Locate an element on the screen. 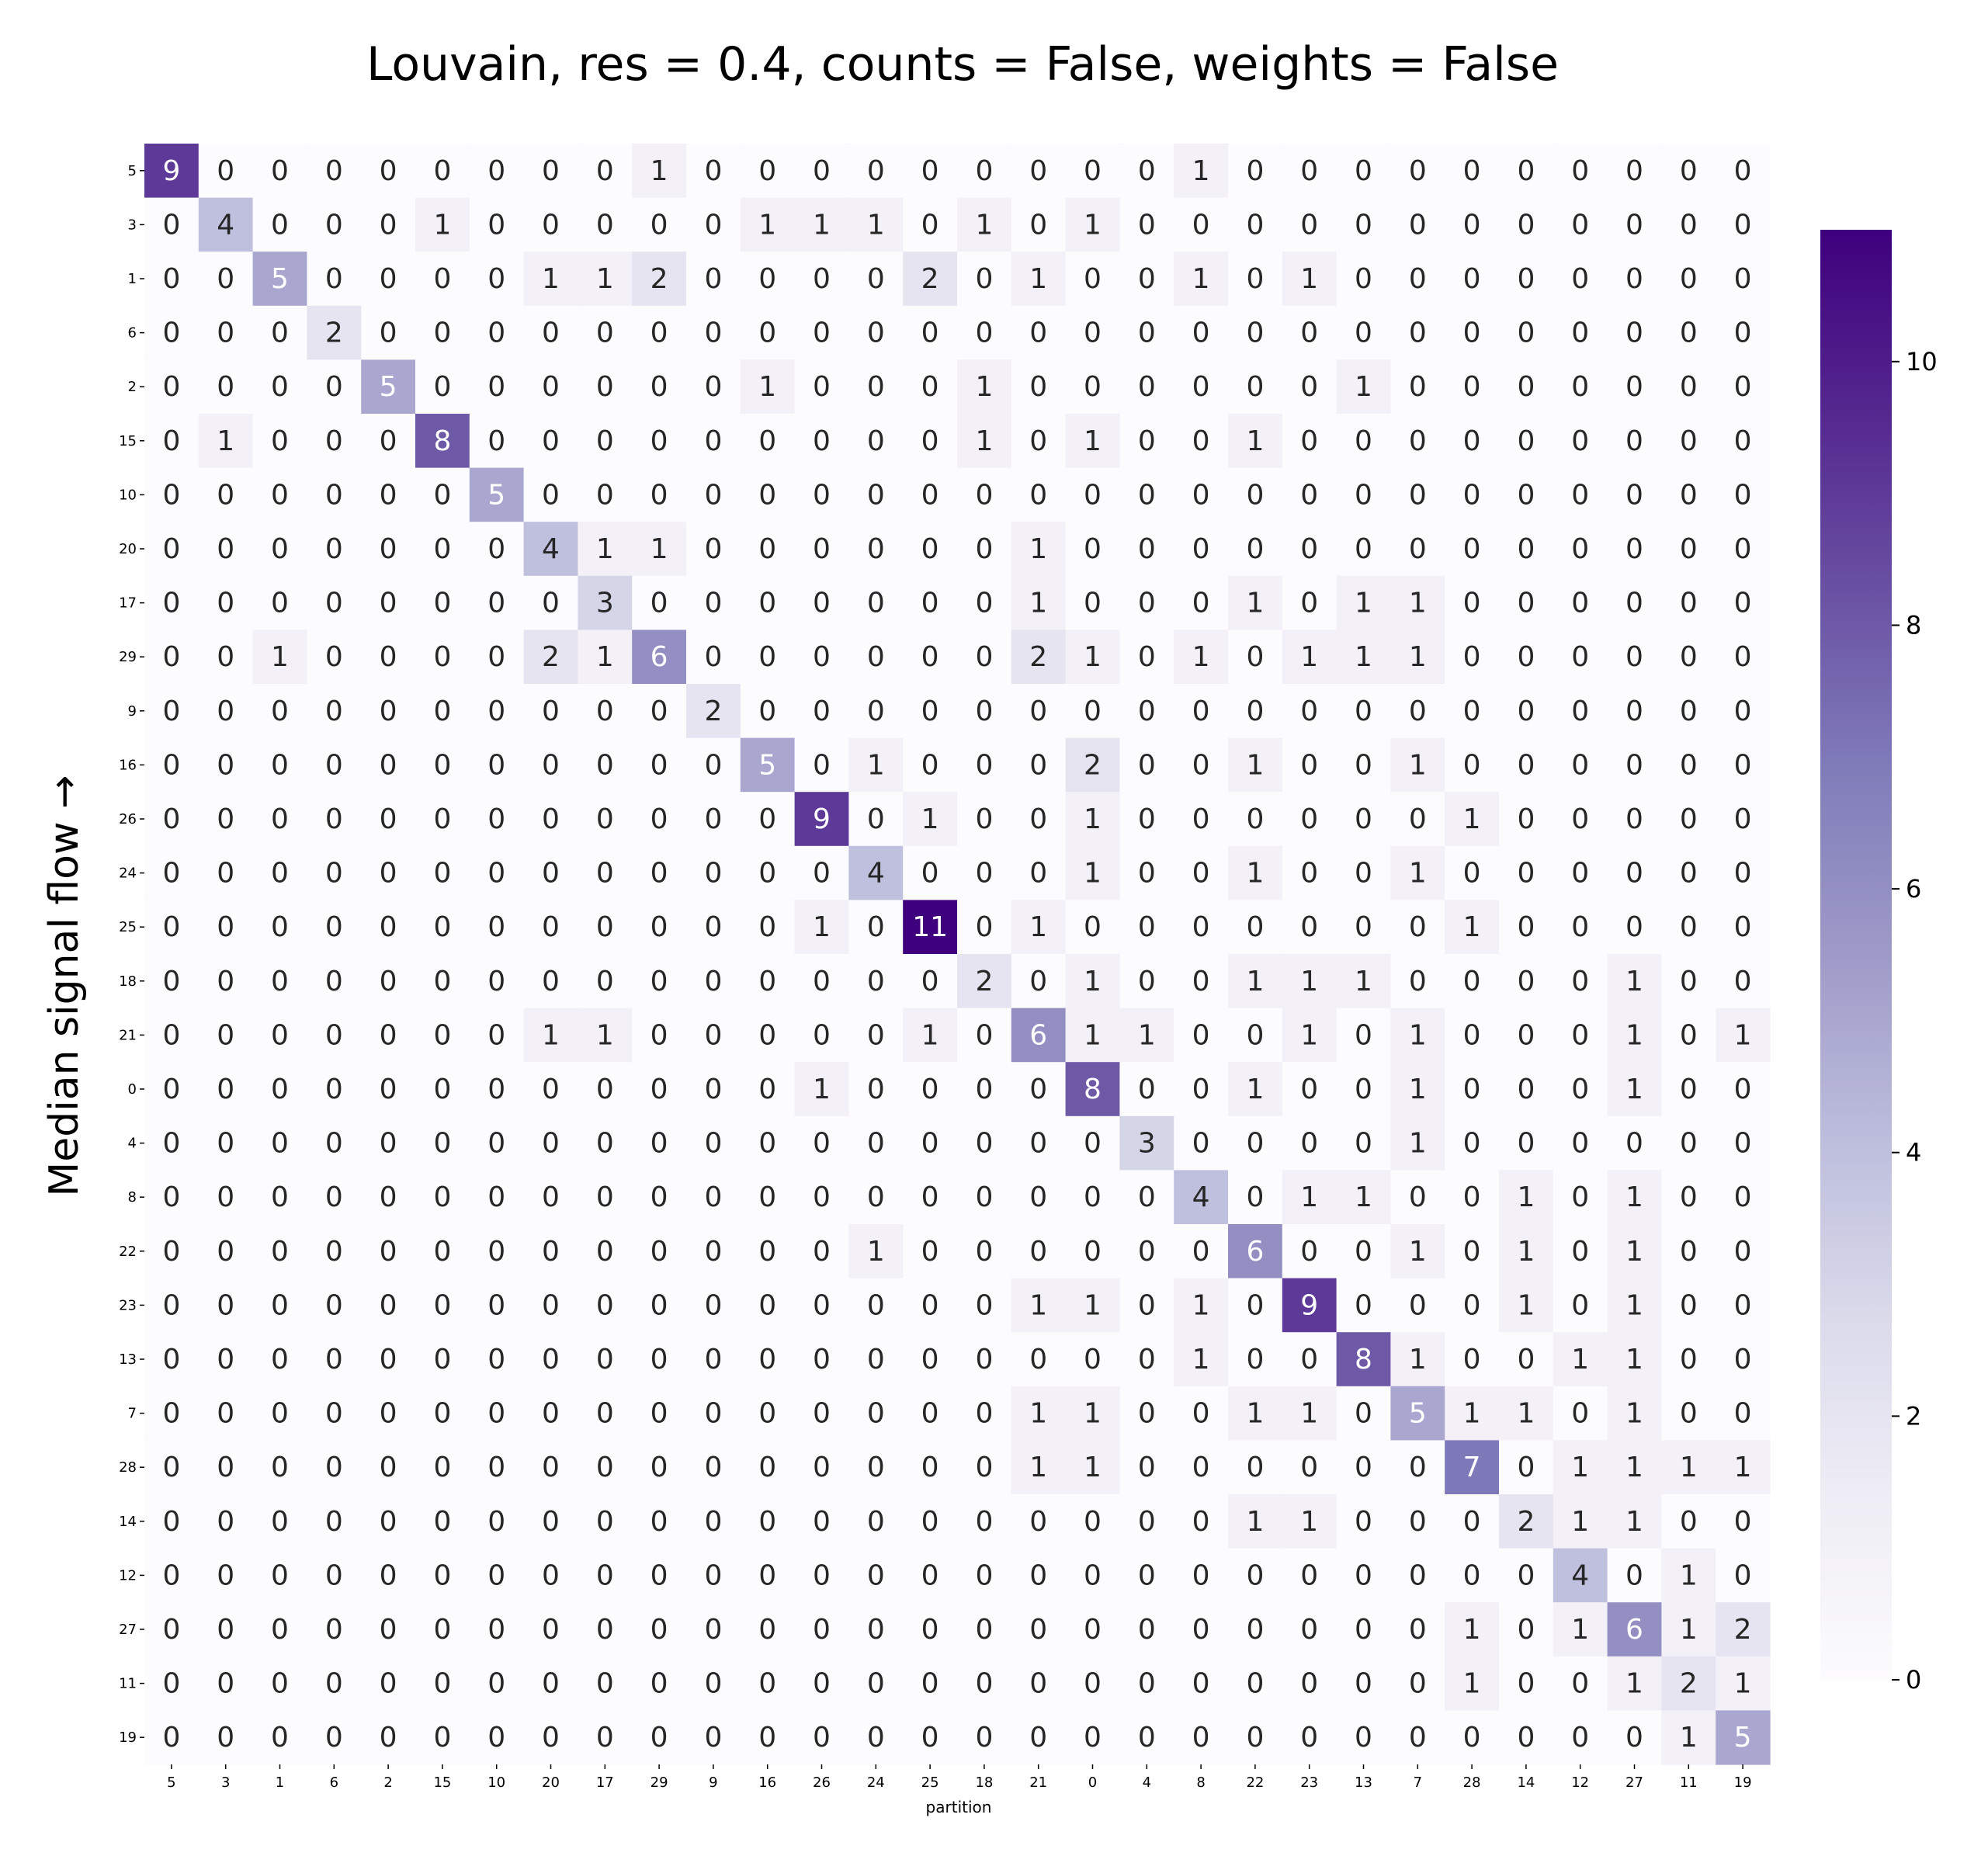  x-tick-label: 14 is located at coordinates (1526, 1783).